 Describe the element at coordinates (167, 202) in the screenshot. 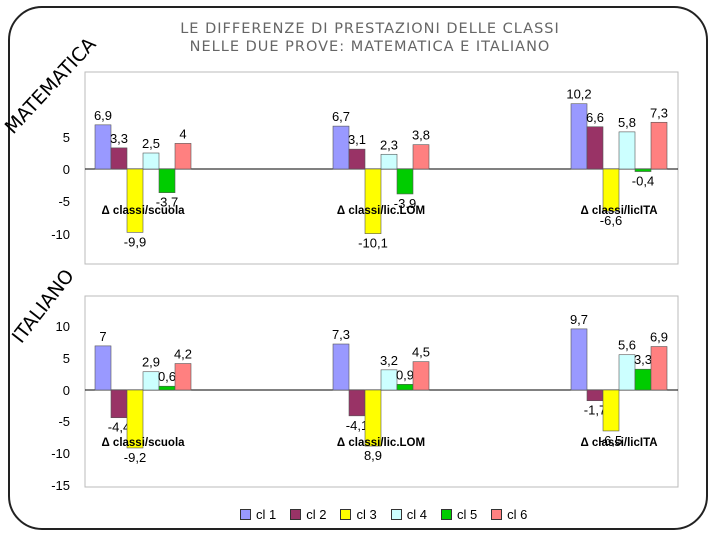

I see `data-label: -3,7` at that location.